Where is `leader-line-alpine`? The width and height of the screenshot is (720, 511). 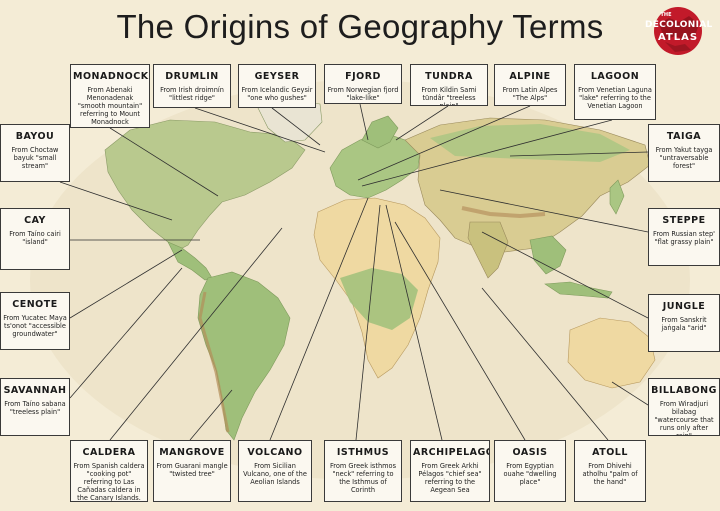
leader-line-alpine is located at coordinates (444, 143).